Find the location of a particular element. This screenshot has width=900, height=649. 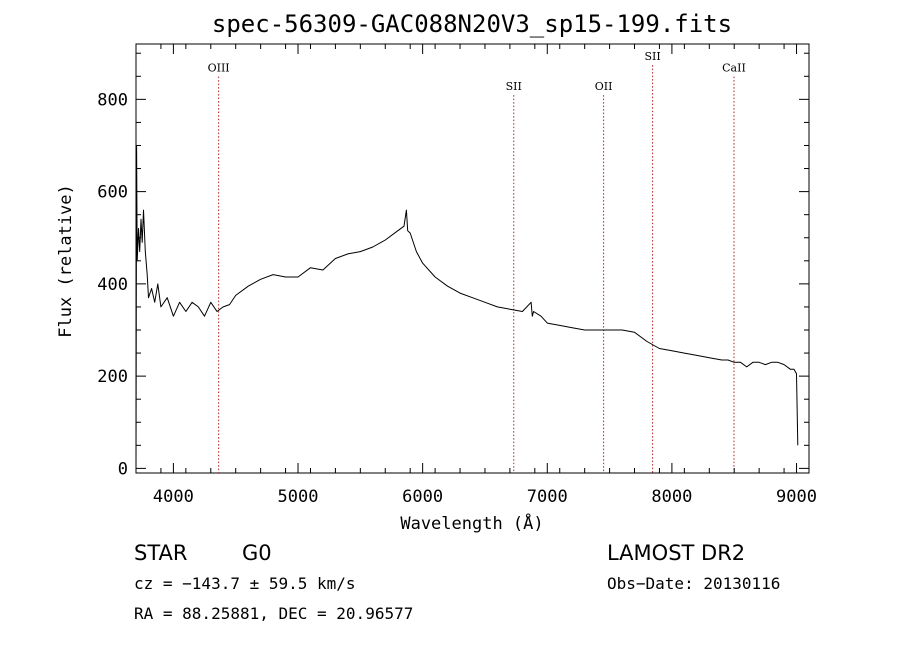

x-tick-label: 4000 is located at coordinates (173, 497).